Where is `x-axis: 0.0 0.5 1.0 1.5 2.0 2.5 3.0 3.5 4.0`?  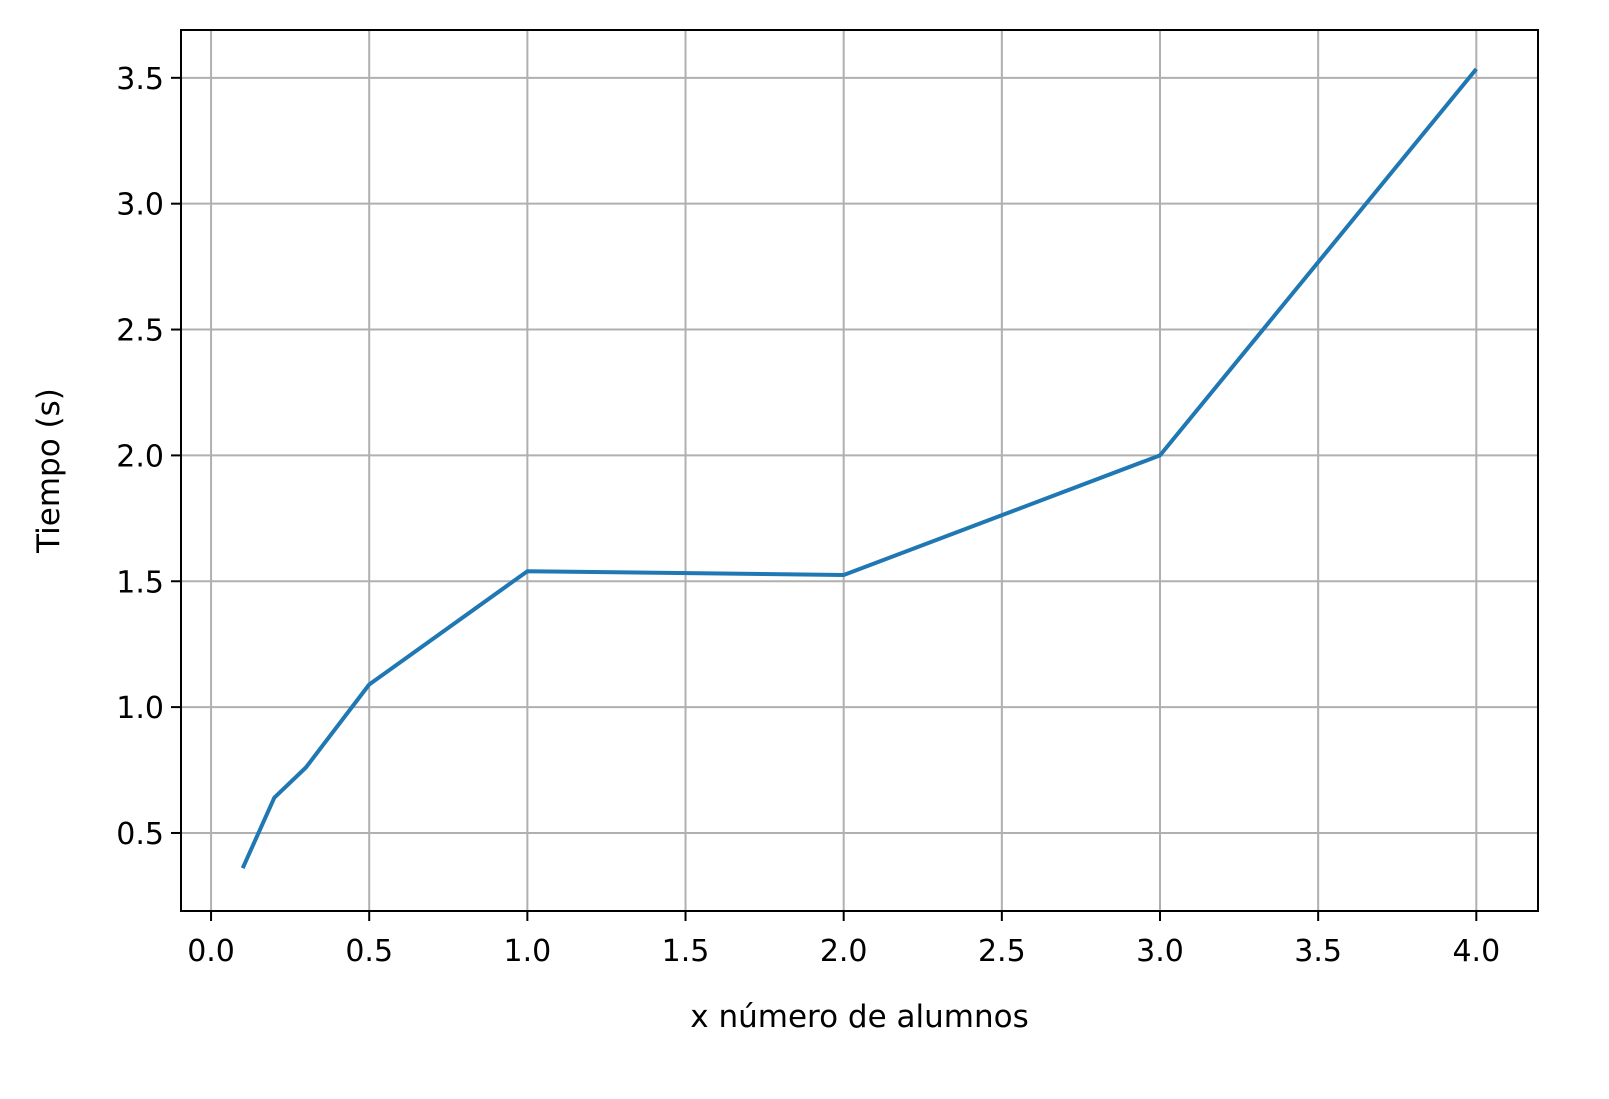 x-axis: 0.0 0.5 1.0 1.5 2.0 2.5 3.0 3.5 4.0 is located at coordinates (843, 940).